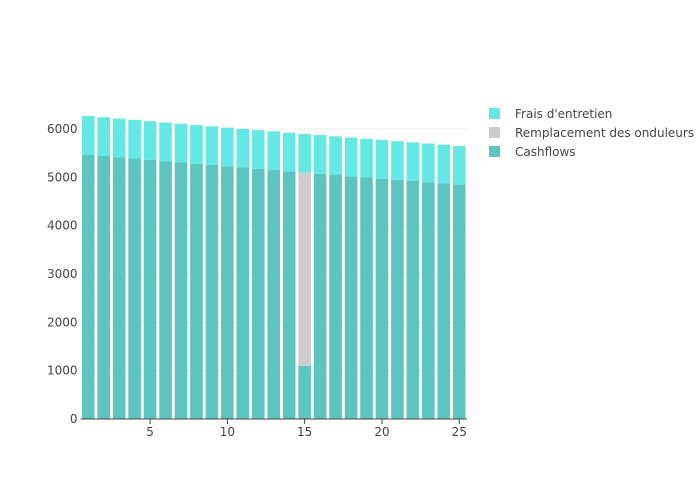  What do you see at coordinates (74, 419) in the screenshot?
I see `y-tick-label: 0` at bounding box center [74, 419].